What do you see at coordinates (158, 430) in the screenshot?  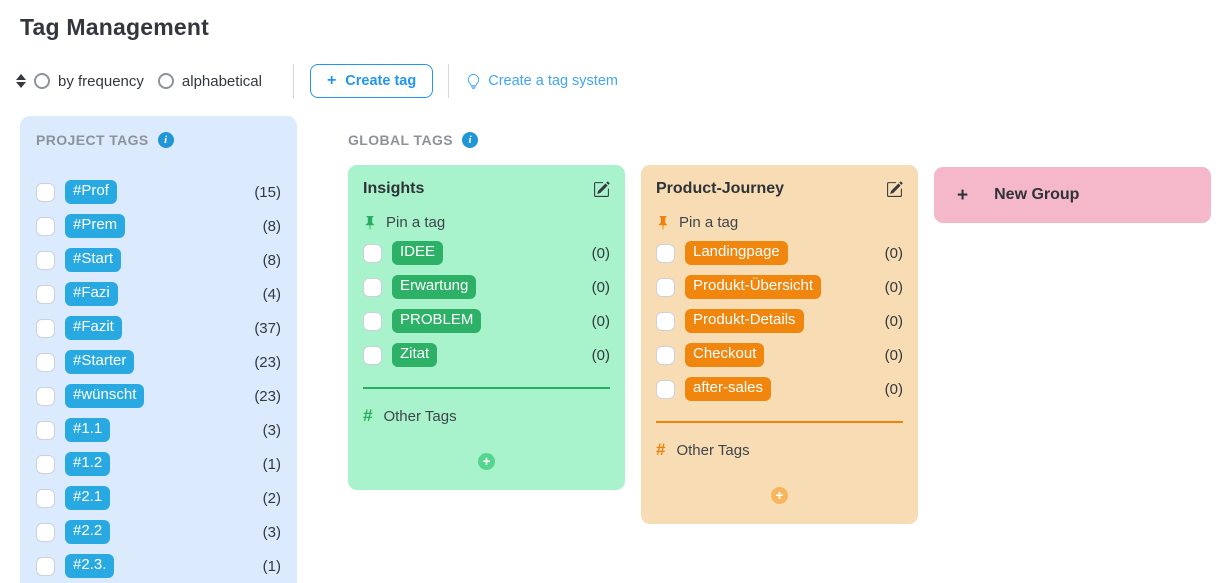 I see `project-tag-row: #1.1 (3)` at bounding box center [158, 430].